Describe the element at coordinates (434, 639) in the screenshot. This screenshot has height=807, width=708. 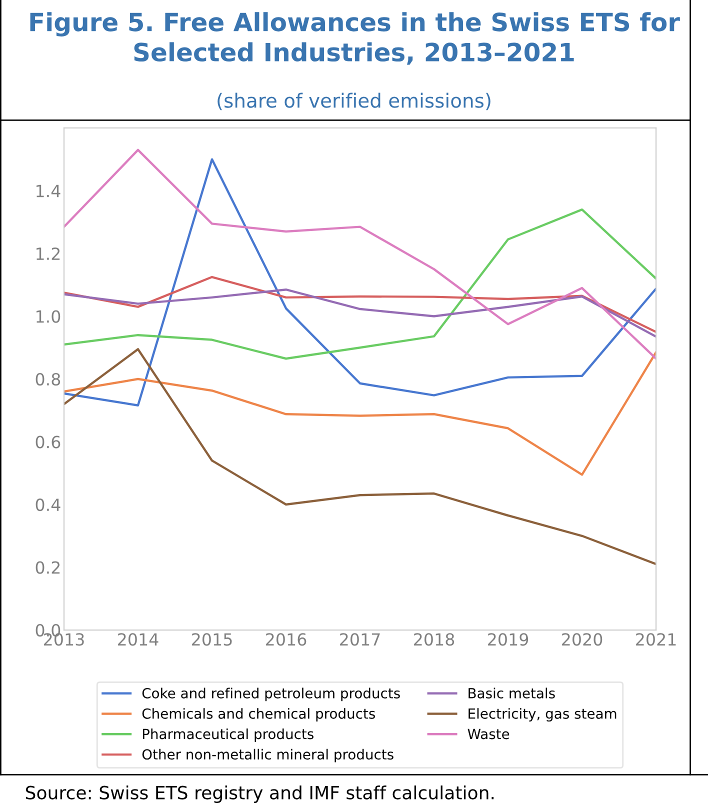
I see `x-tick-label: 2018` at that location.